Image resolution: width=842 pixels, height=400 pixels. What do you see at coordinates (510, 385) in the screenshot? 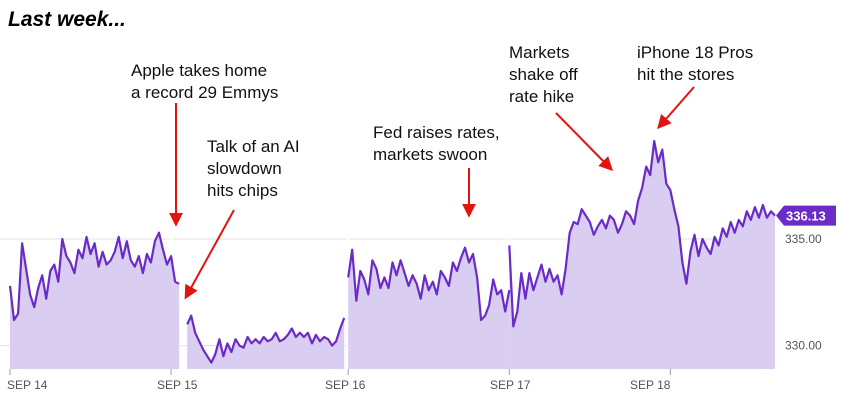
I see `x-tick-label: SEP 17` at bounding box center [510, 385].